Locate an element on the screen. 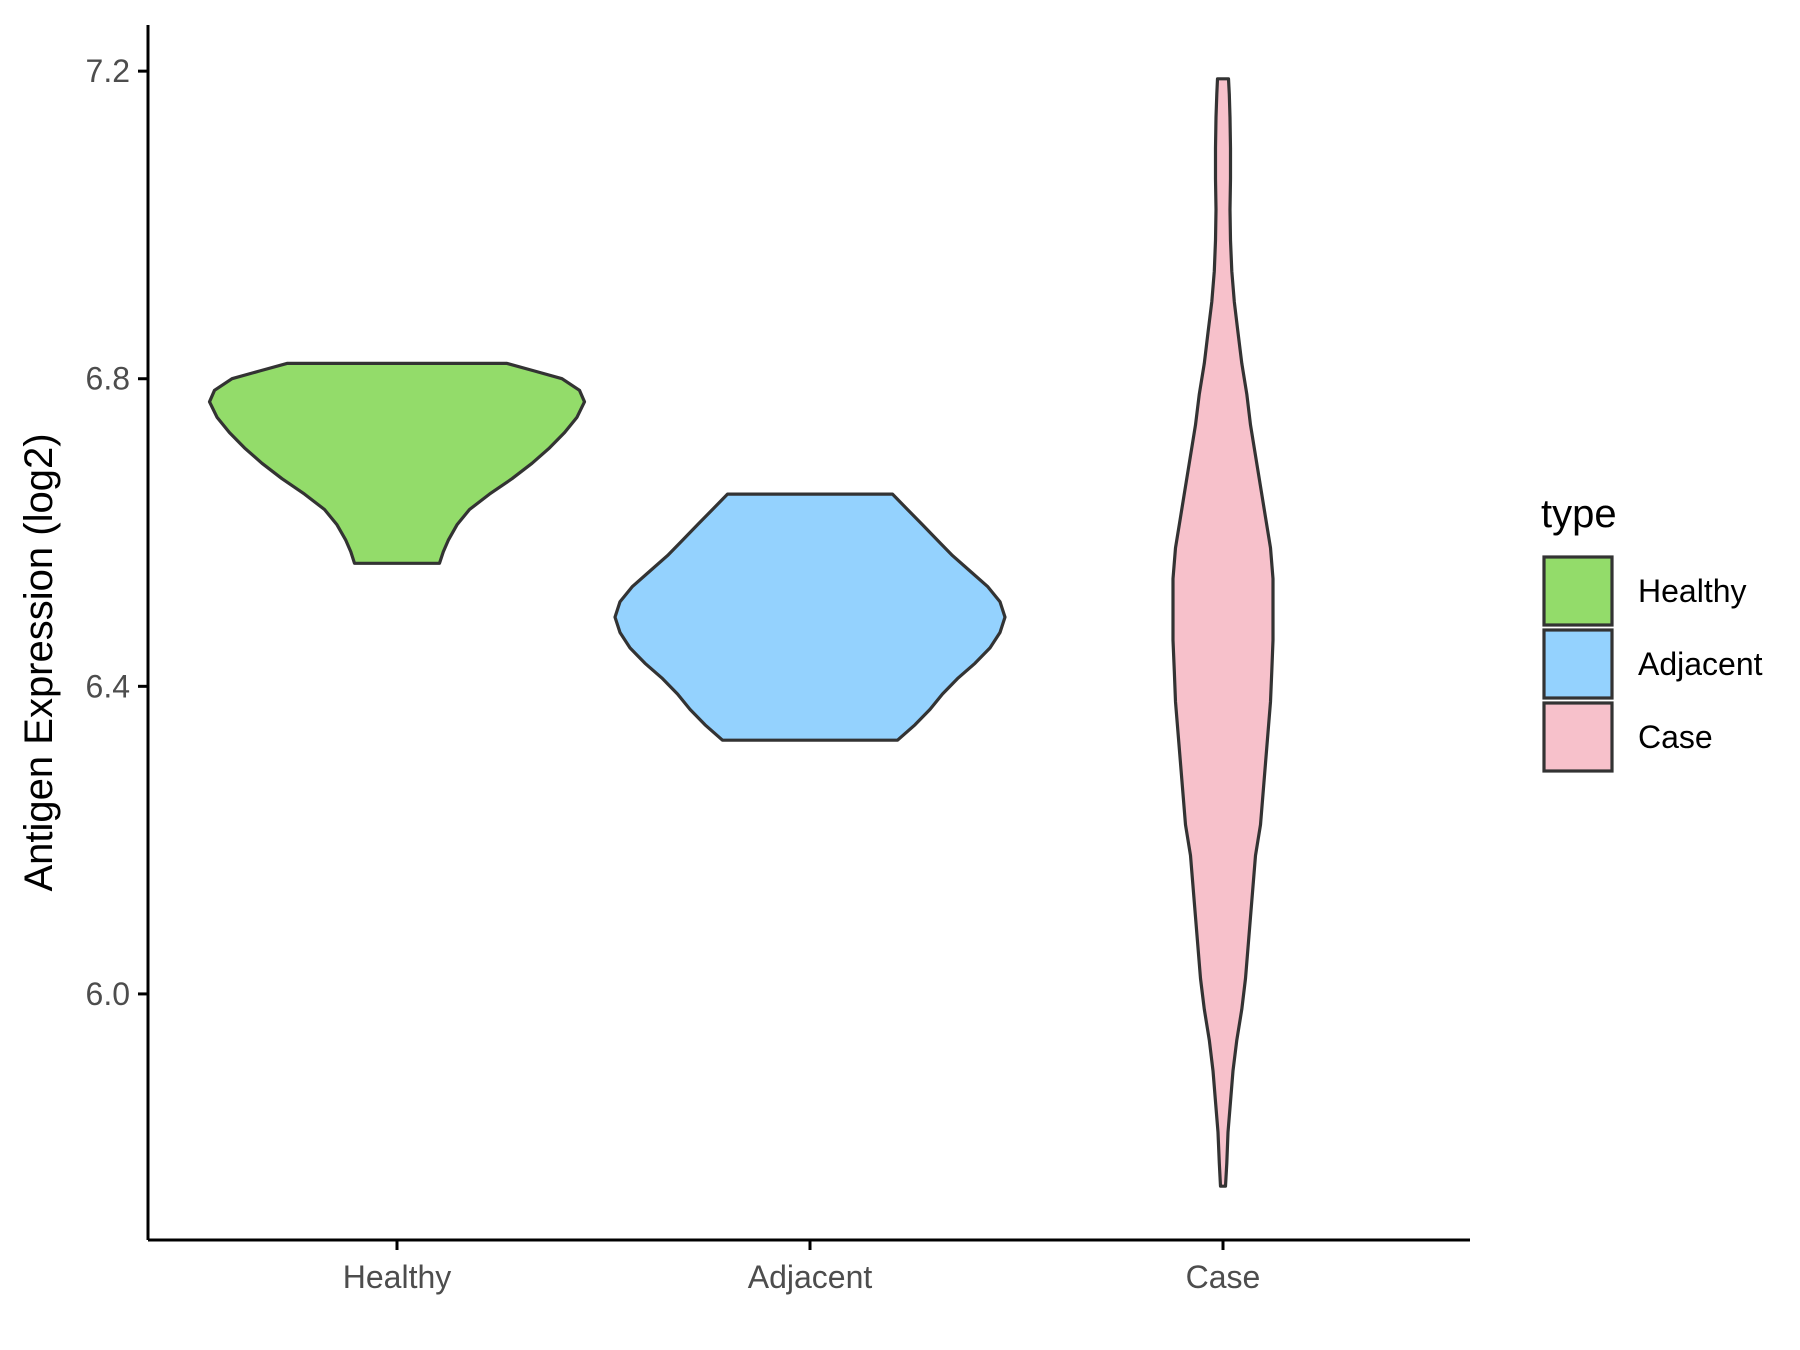 The image size is (1800, 1350). violin-healthy is located at coordinates (397, 463).